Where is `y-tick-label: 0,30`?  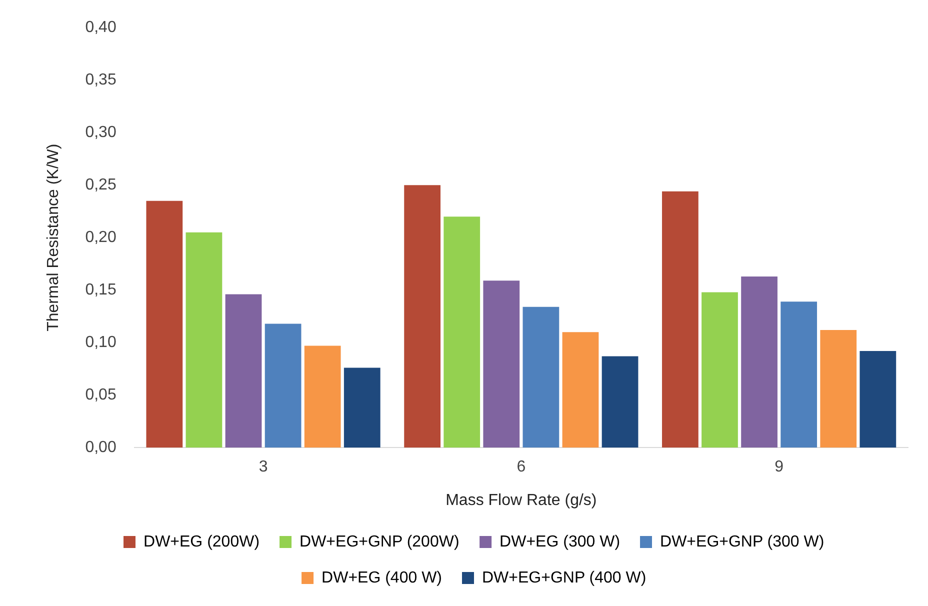 y-tick-label: 0,30 is located at coordinates (100, 133).